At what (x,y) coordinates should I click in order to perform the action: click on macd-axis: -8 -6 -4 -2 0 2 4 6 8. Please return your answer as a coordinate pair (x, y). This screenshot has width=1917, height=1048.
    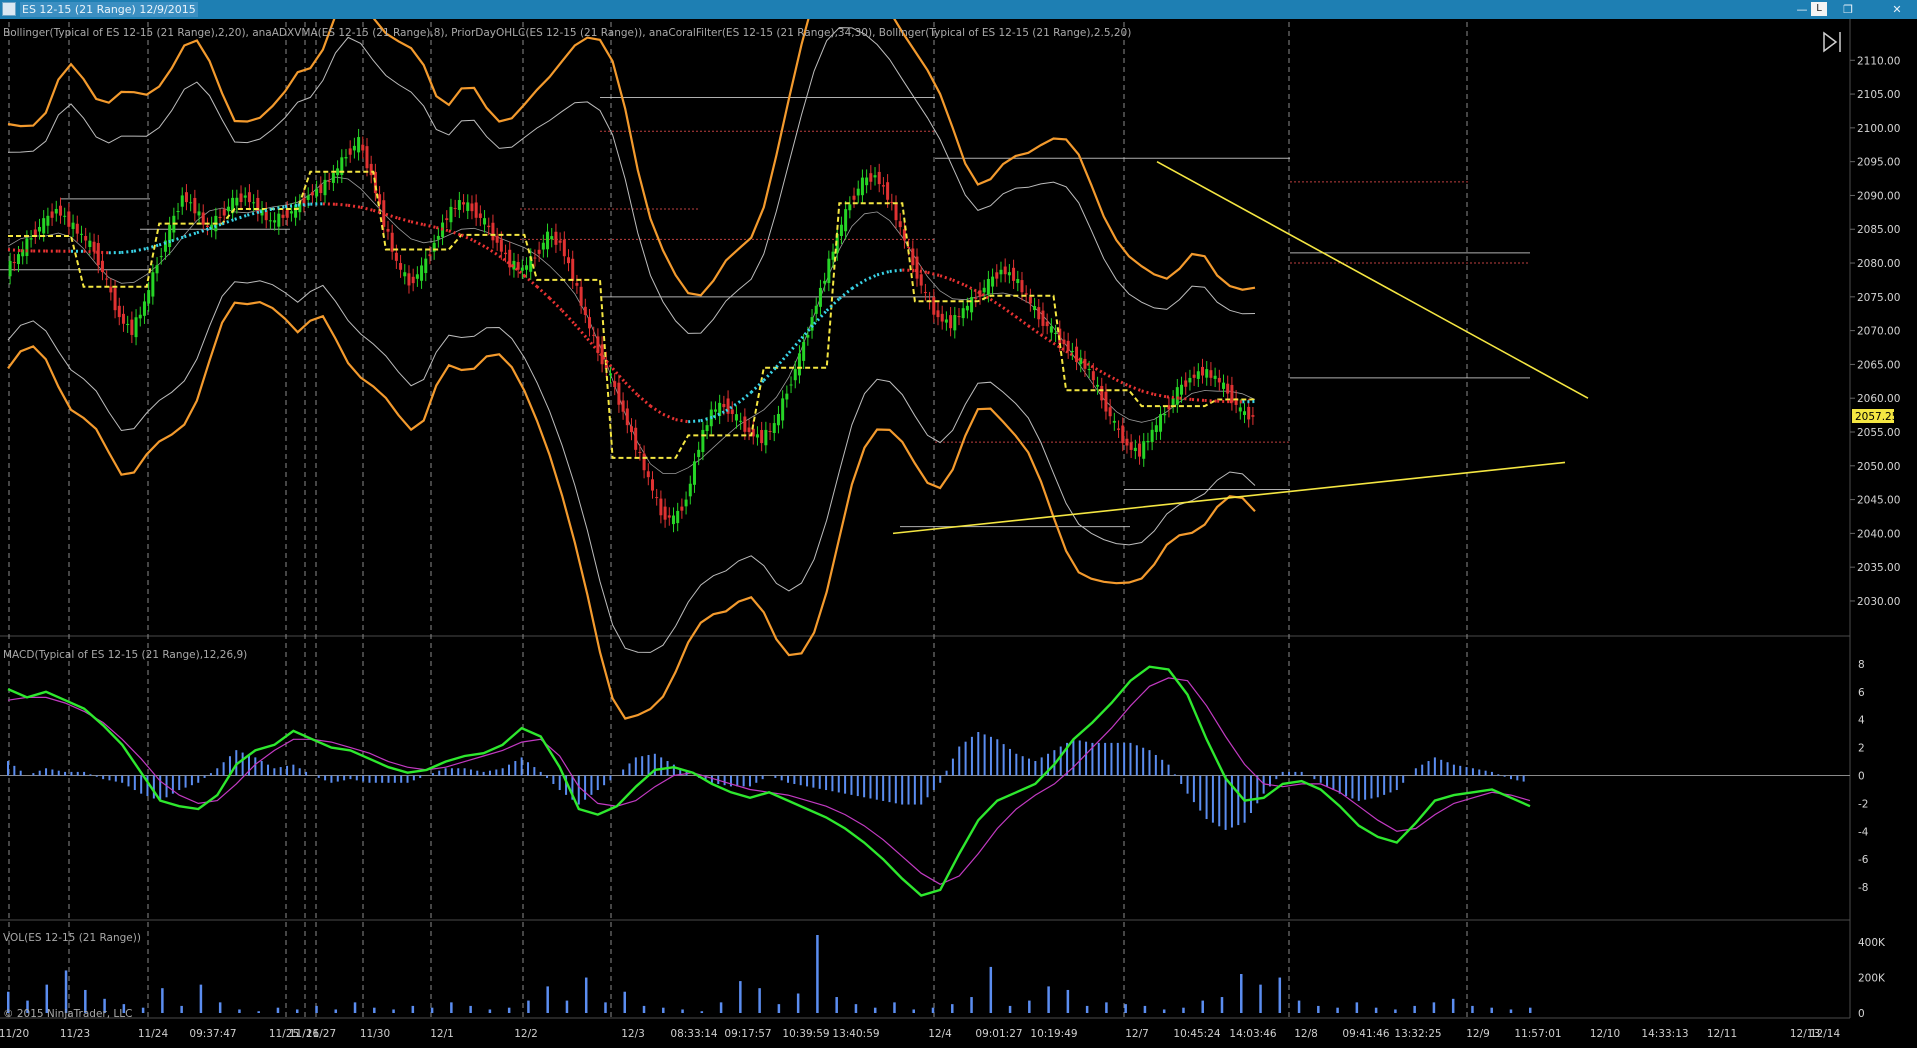
    Looking at the image, I should click on (1863, 776).